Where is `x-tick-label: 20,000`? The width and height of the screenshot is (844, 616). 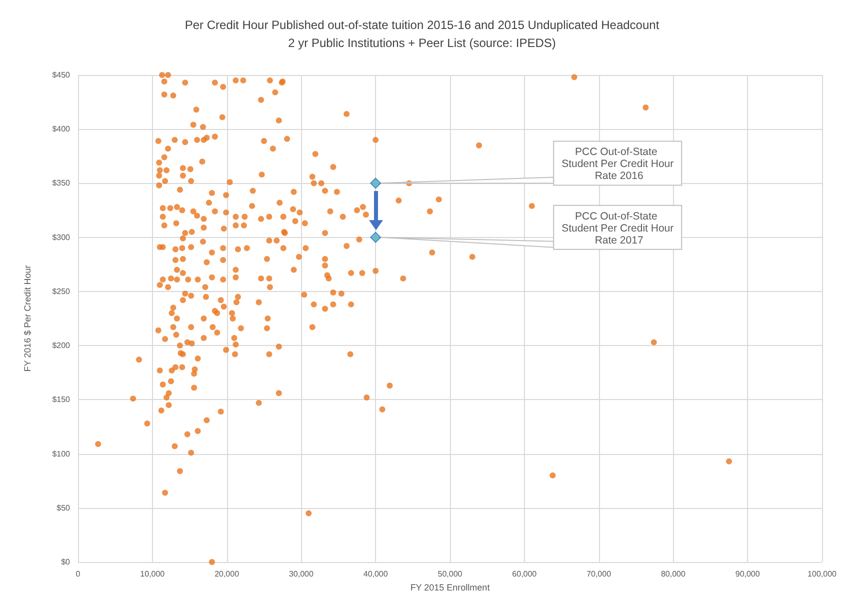
x-tick-label: 20,000 is located at coordinates (227, 574).